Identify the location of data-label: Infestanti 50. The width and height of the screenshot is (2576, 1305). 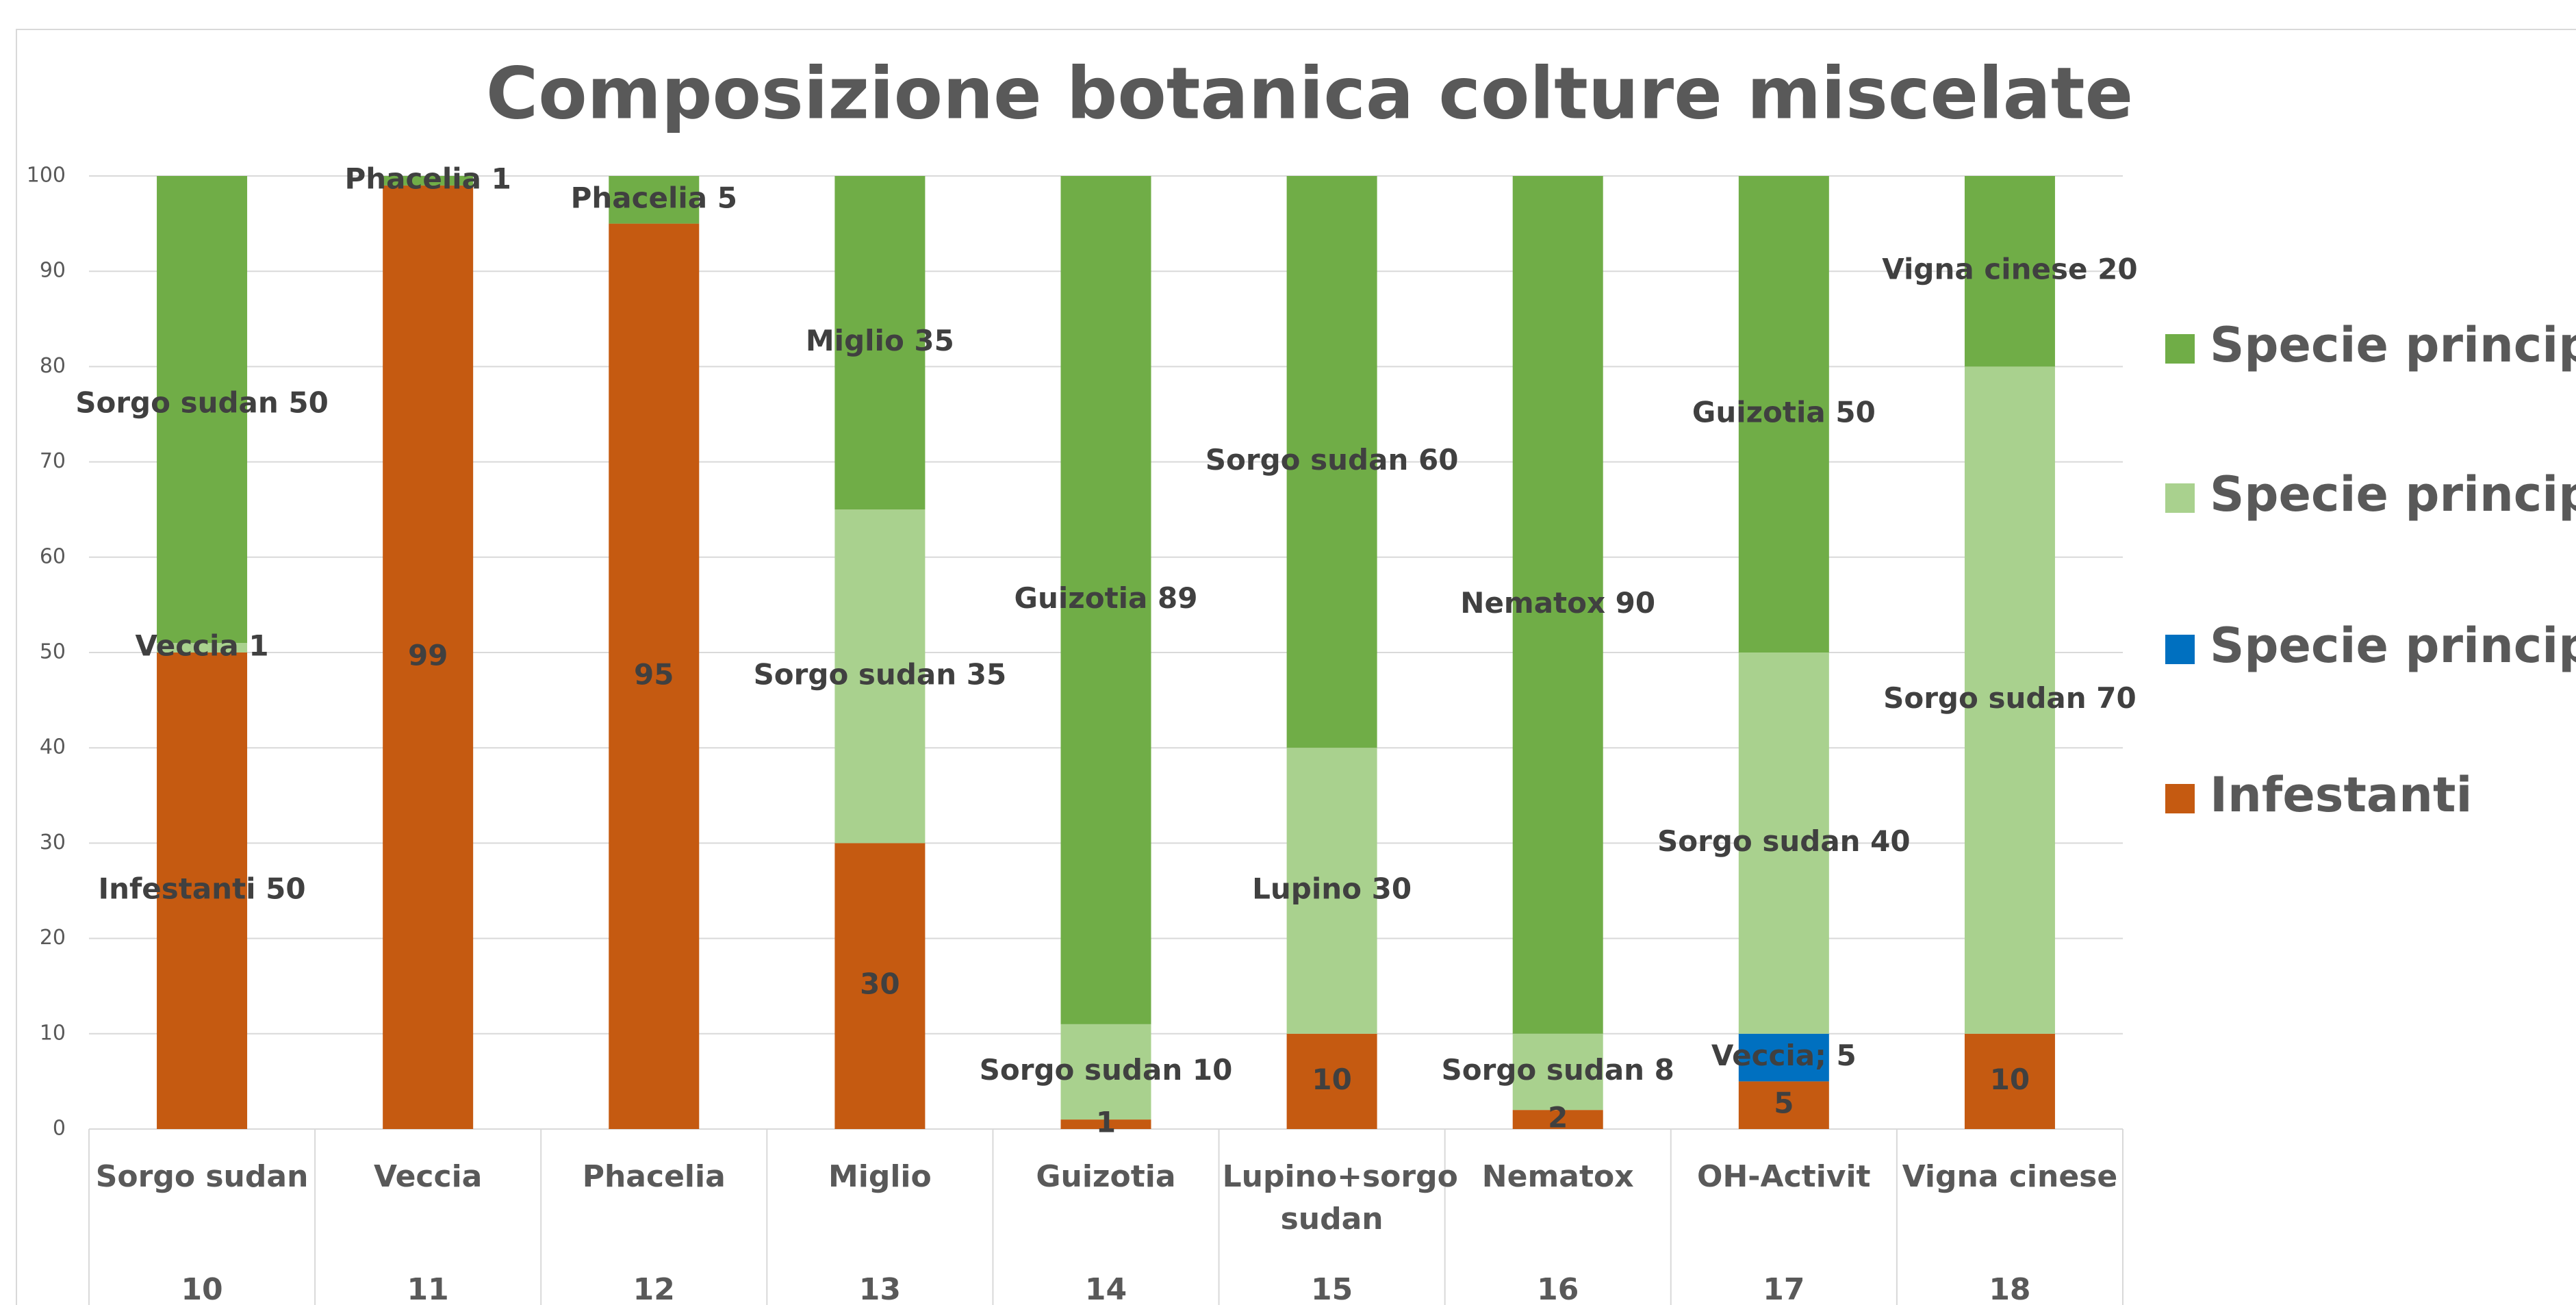
(201, 889).